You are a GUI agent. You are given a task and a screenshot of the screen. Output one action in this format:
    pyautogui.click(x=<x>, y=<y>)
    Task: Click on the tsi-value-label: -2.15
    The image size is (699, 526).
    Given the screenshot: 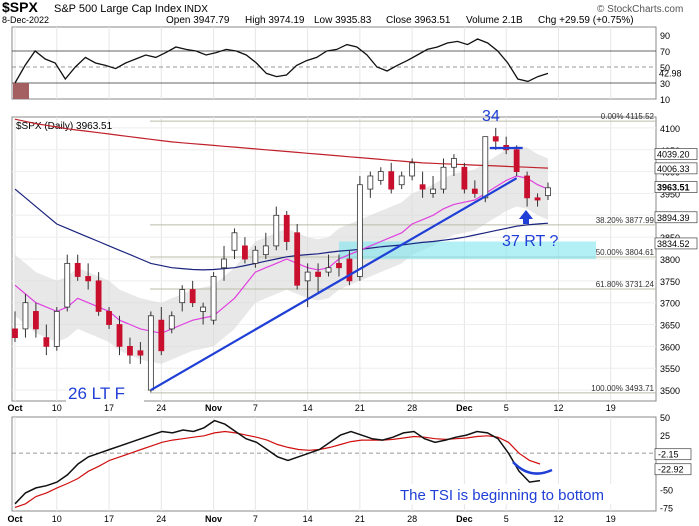 What is the action you would take?
    pyautogui.click(x=668, y=455)
    